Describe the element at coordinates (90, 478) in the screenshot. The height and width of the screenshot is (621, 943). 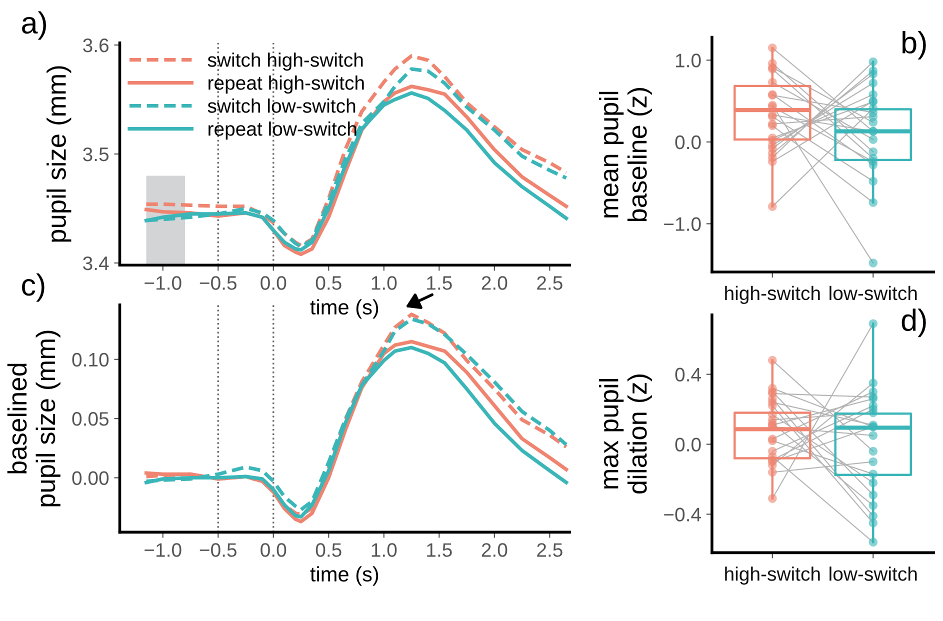
I see `y-tick-label: 0.00` at that location.